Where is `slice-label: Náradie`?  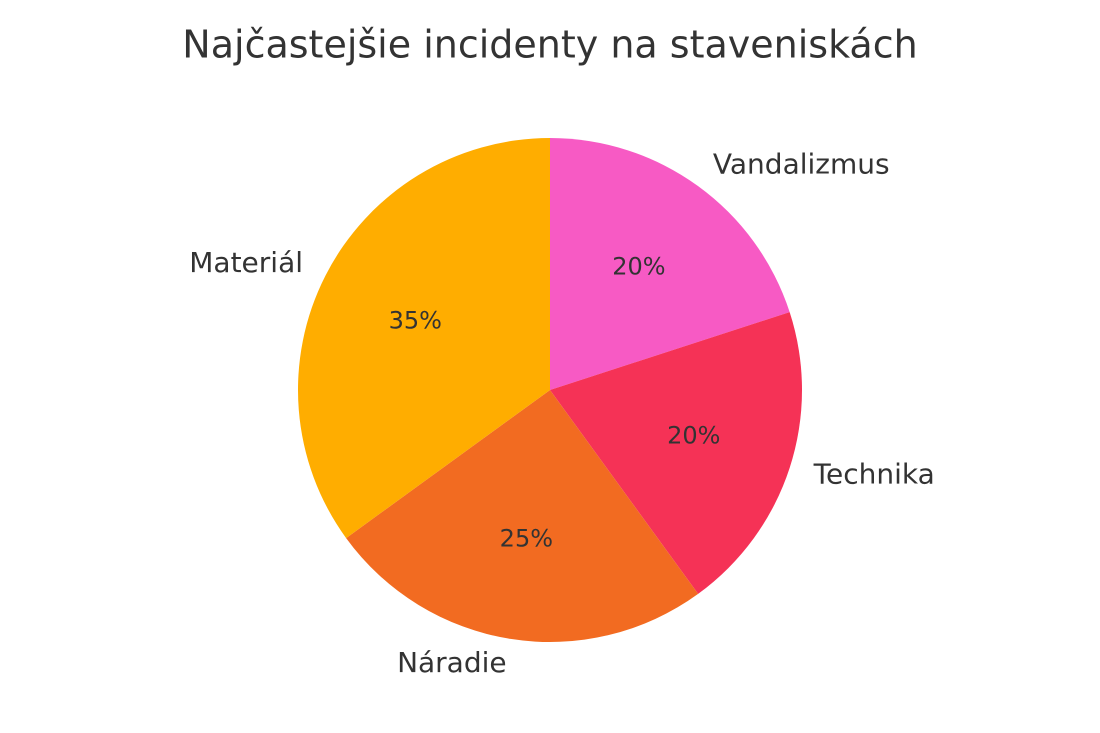 slice-label: Náradie is located at coordinates (452, 662).